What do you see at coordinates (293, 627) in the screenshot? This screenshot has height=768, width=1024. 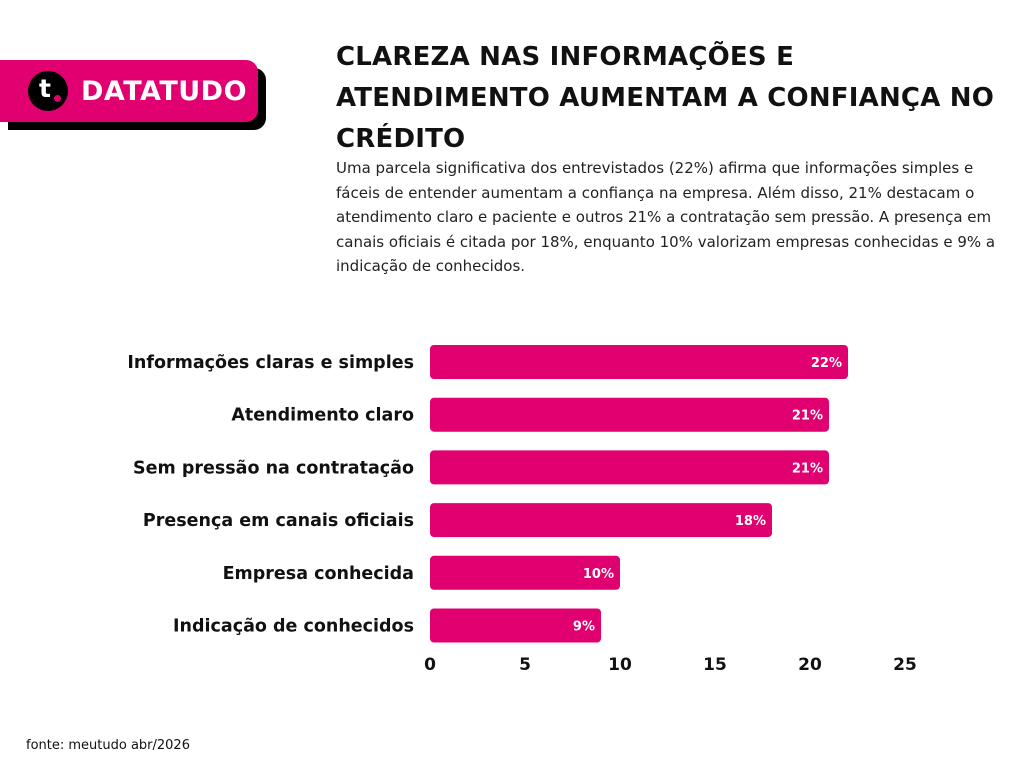 I see `category-label: Indicação de conhecidos` at bounding box center [293, 627].